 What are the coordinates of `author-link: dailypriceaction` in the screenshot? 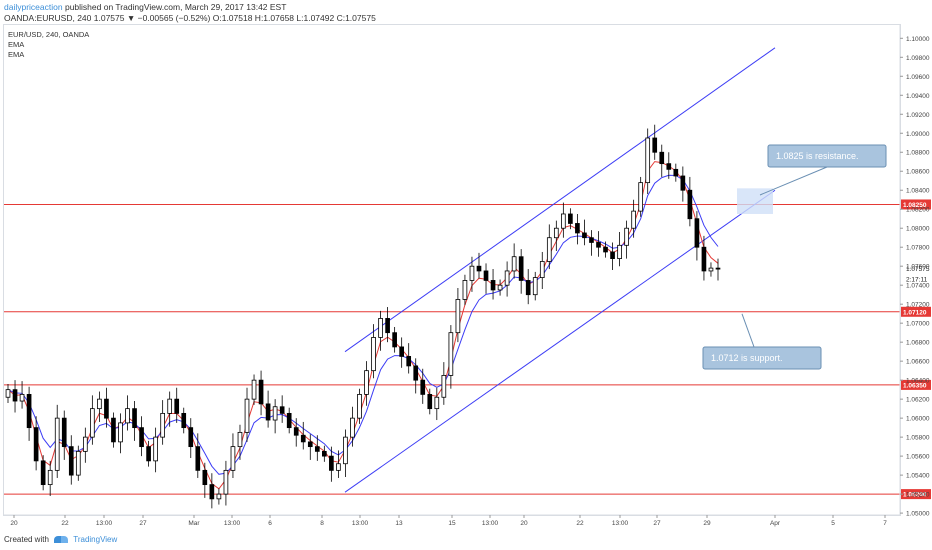 It's located at (33, 7).